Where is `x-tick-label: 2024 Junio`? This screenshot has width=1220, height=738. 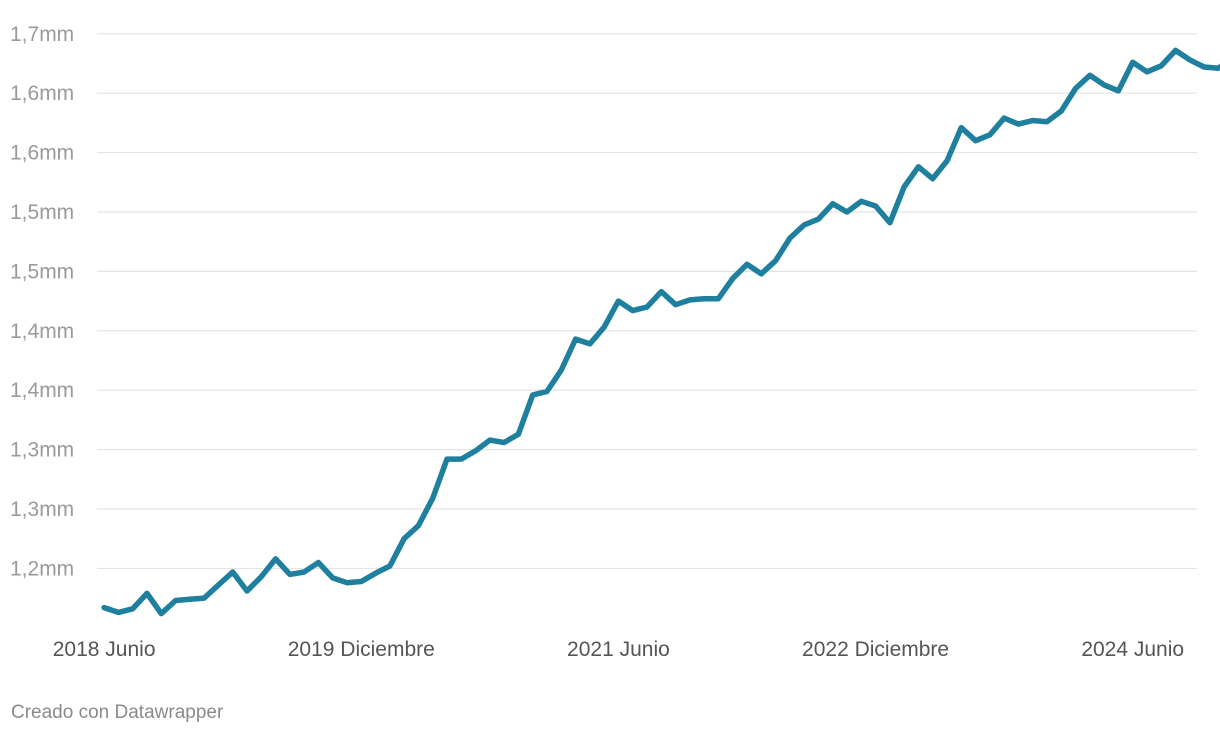 x-tick-label: 2024 Junio is located at coordinates (1132, 649).